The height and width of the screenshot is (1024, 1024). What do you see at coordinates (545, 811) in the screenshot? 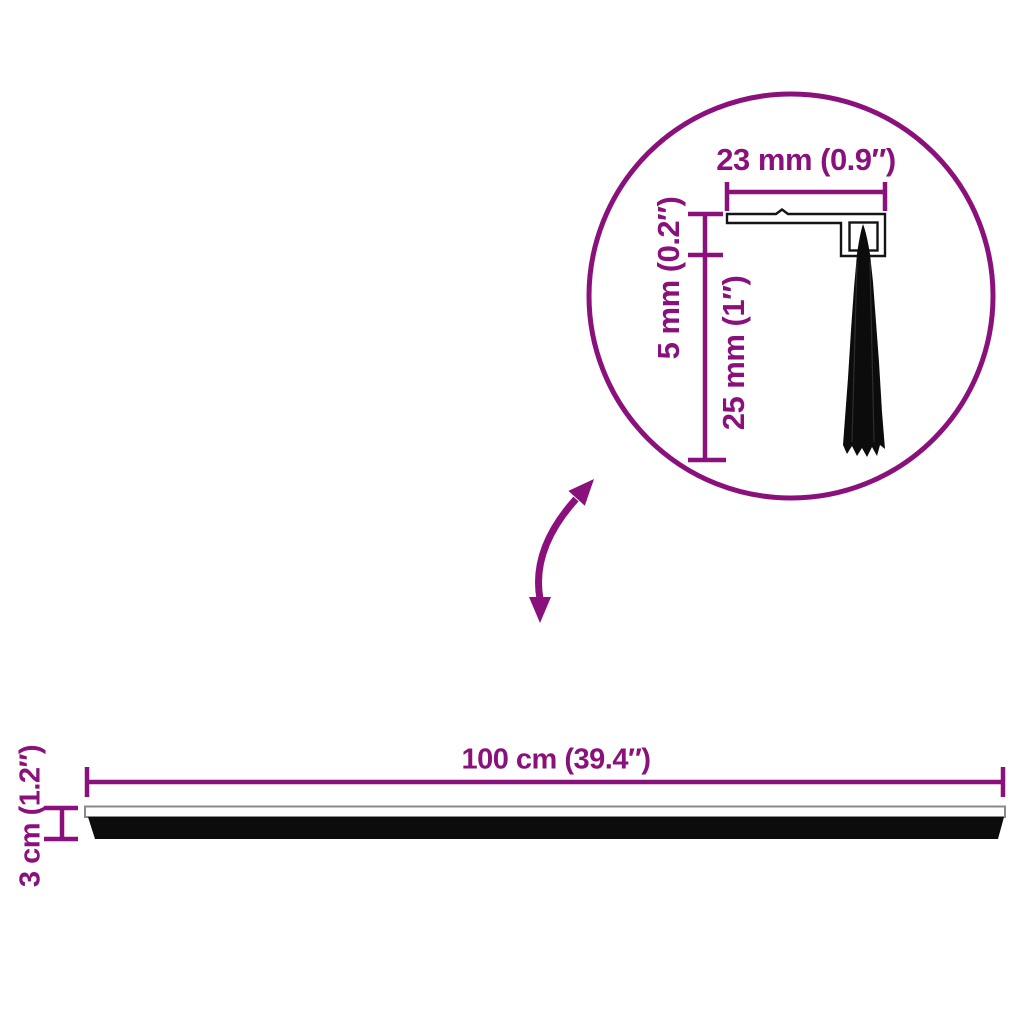
I see `strip-aluminium-rail` at bounding box center [545, 811].